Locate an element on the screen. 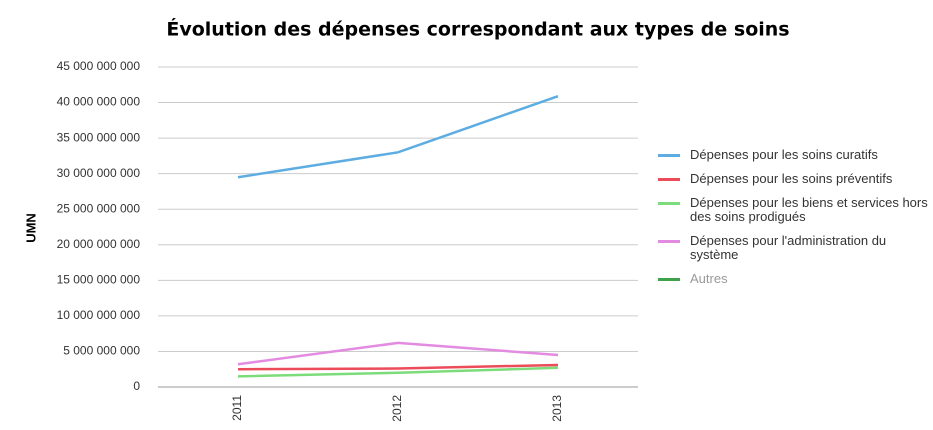 The width and height of the screenshot is (933, 430). legend-item: Dépenses pour les soins préventifs is located at coordinates (795, 179).